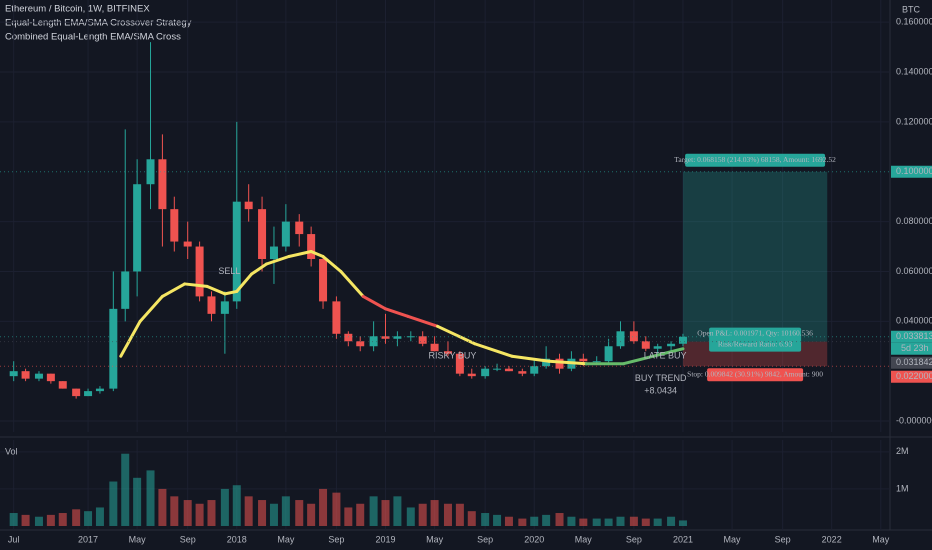 The width and height of the screenshot is (932, 550). What do you see at coordinates (755, 256) in the screenshot?
I see `target-zone` at bounding box center [755, 256].